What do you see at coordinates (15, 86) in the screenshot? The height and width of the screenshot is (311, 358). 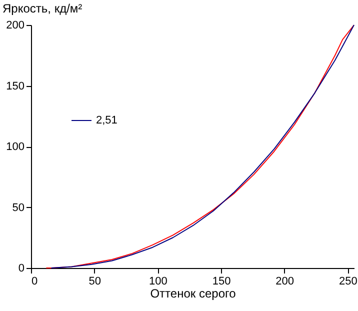 I see `y-tick-label: 150` at bounding box center [15, 86].